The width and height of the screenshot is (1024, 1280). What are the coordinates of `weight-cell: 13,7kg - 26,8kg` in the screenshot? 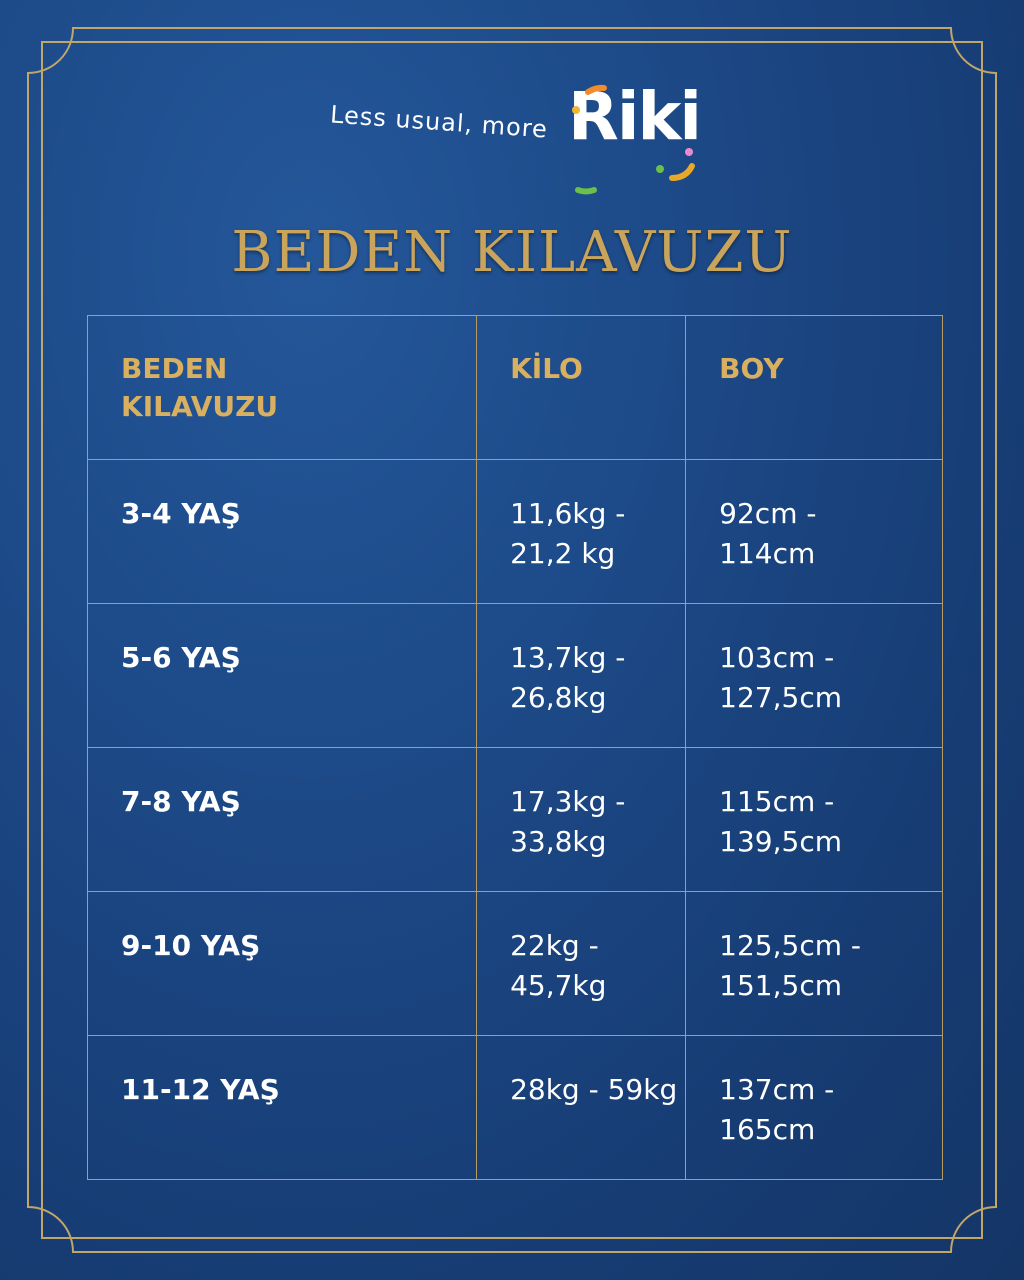 It's located at (581, 675).